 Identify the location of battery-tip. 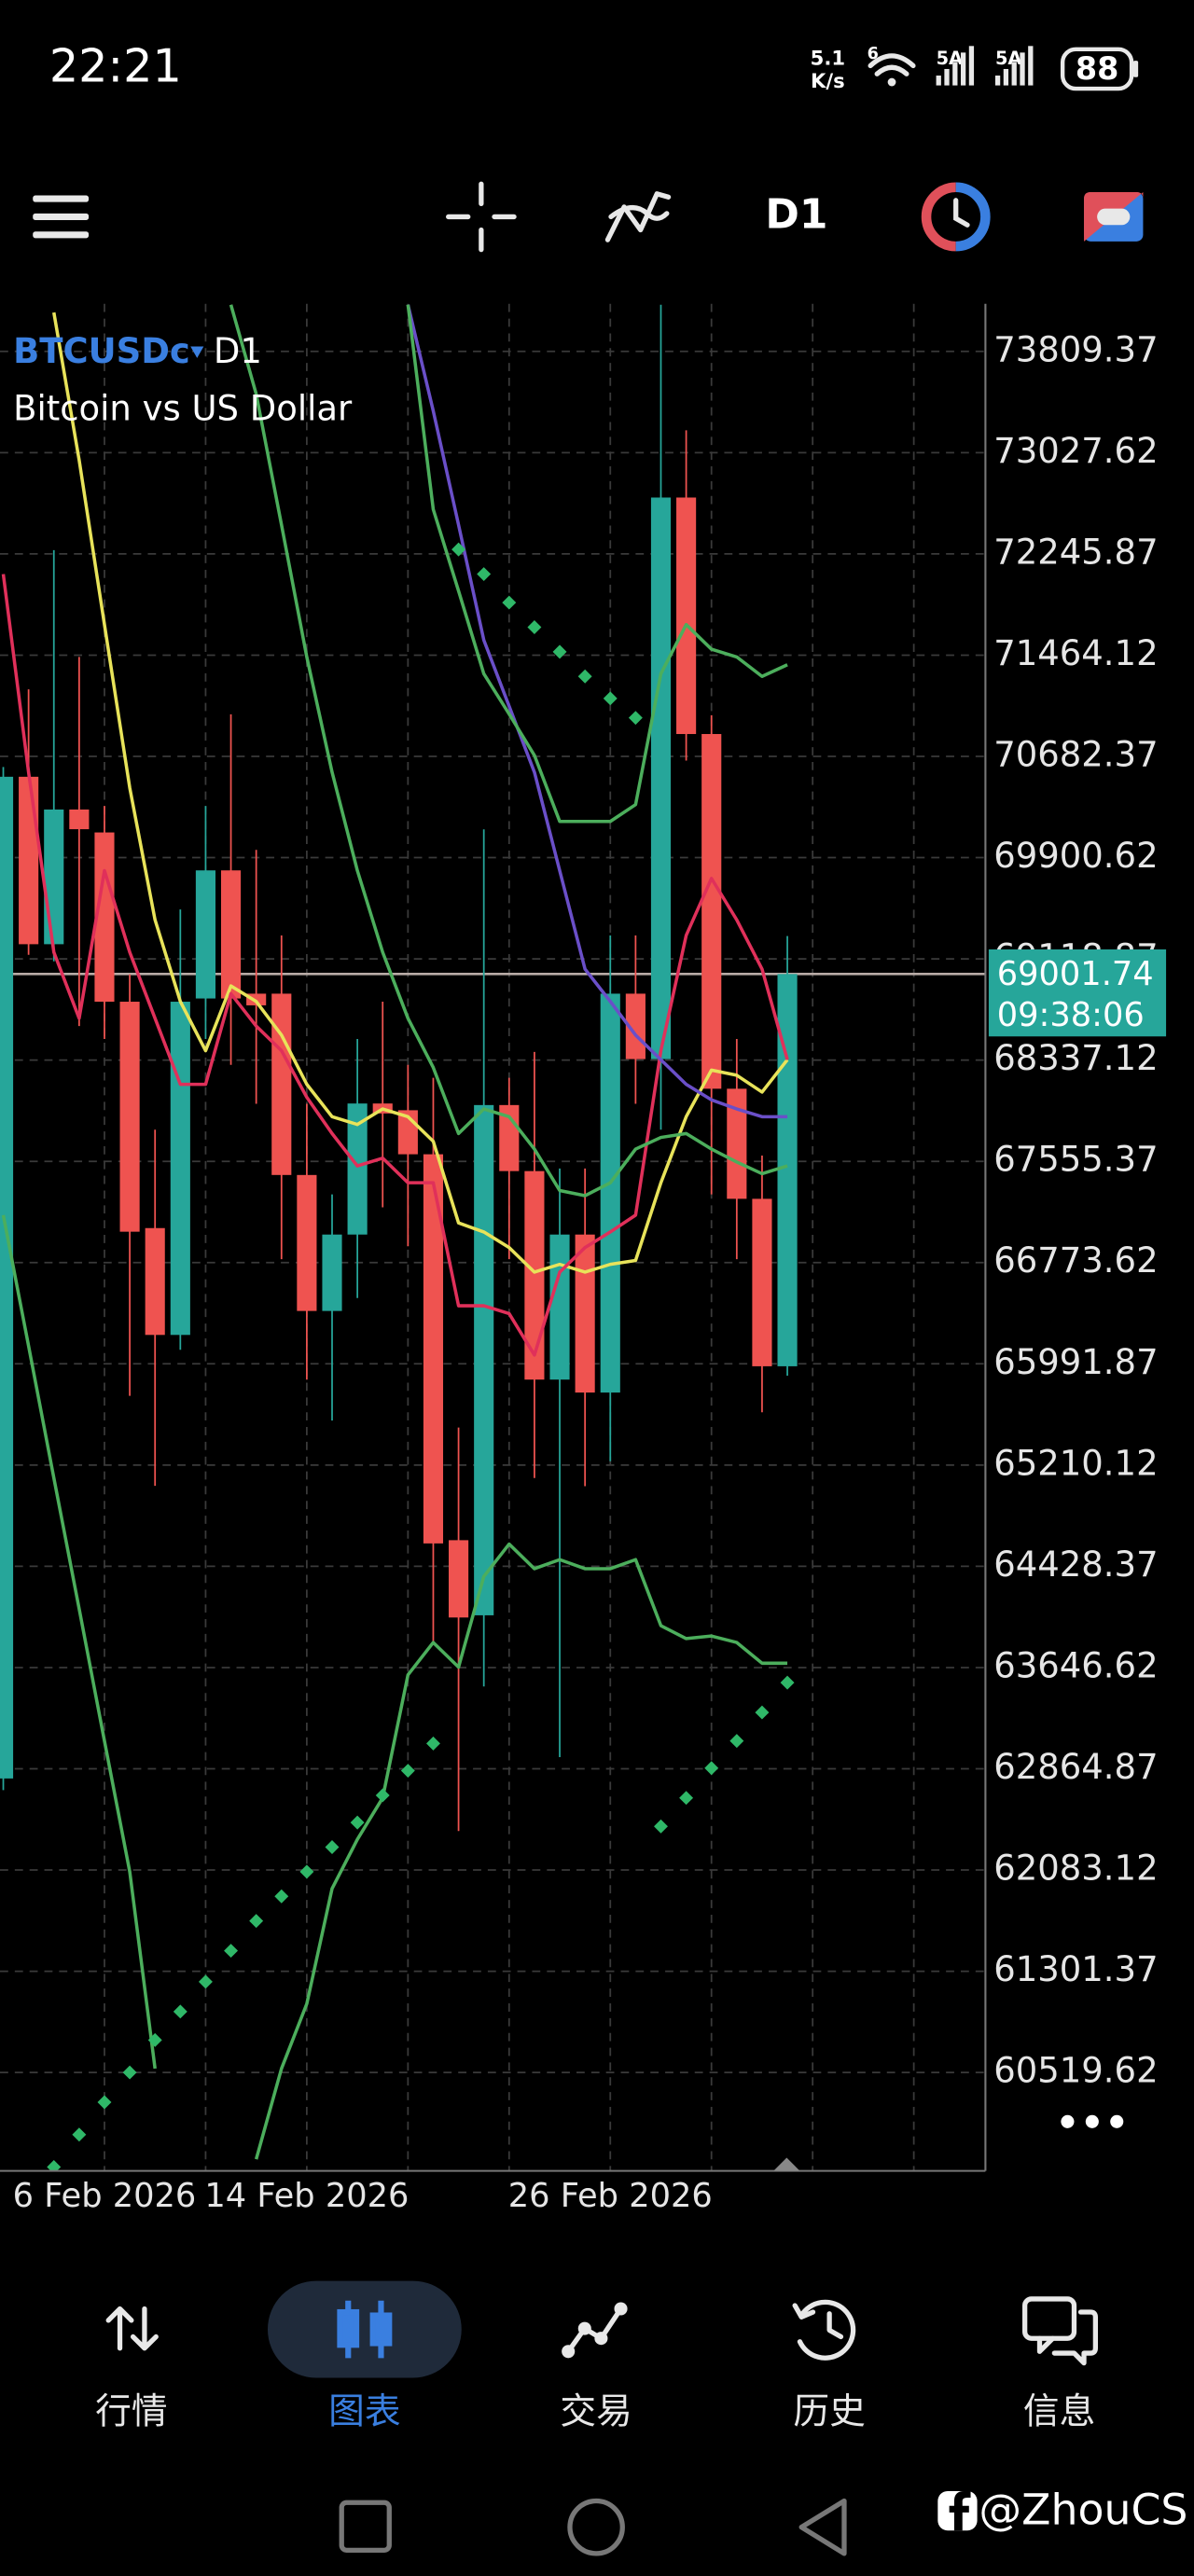
(1135, 69).